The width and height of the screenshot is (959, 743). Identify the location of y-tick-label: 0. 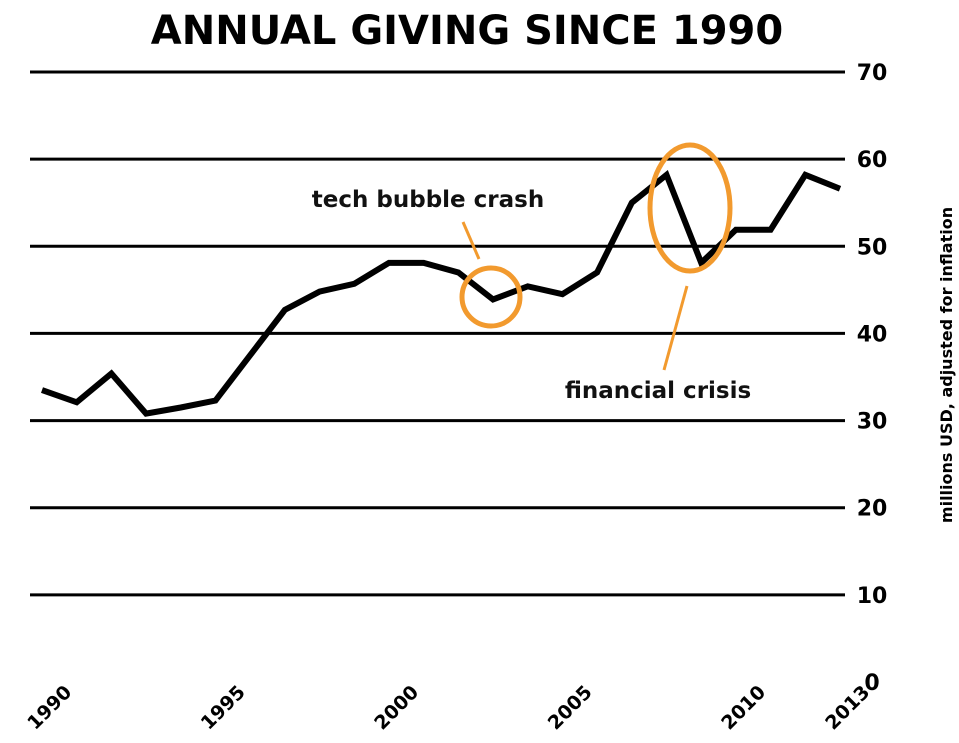
(871, 683).